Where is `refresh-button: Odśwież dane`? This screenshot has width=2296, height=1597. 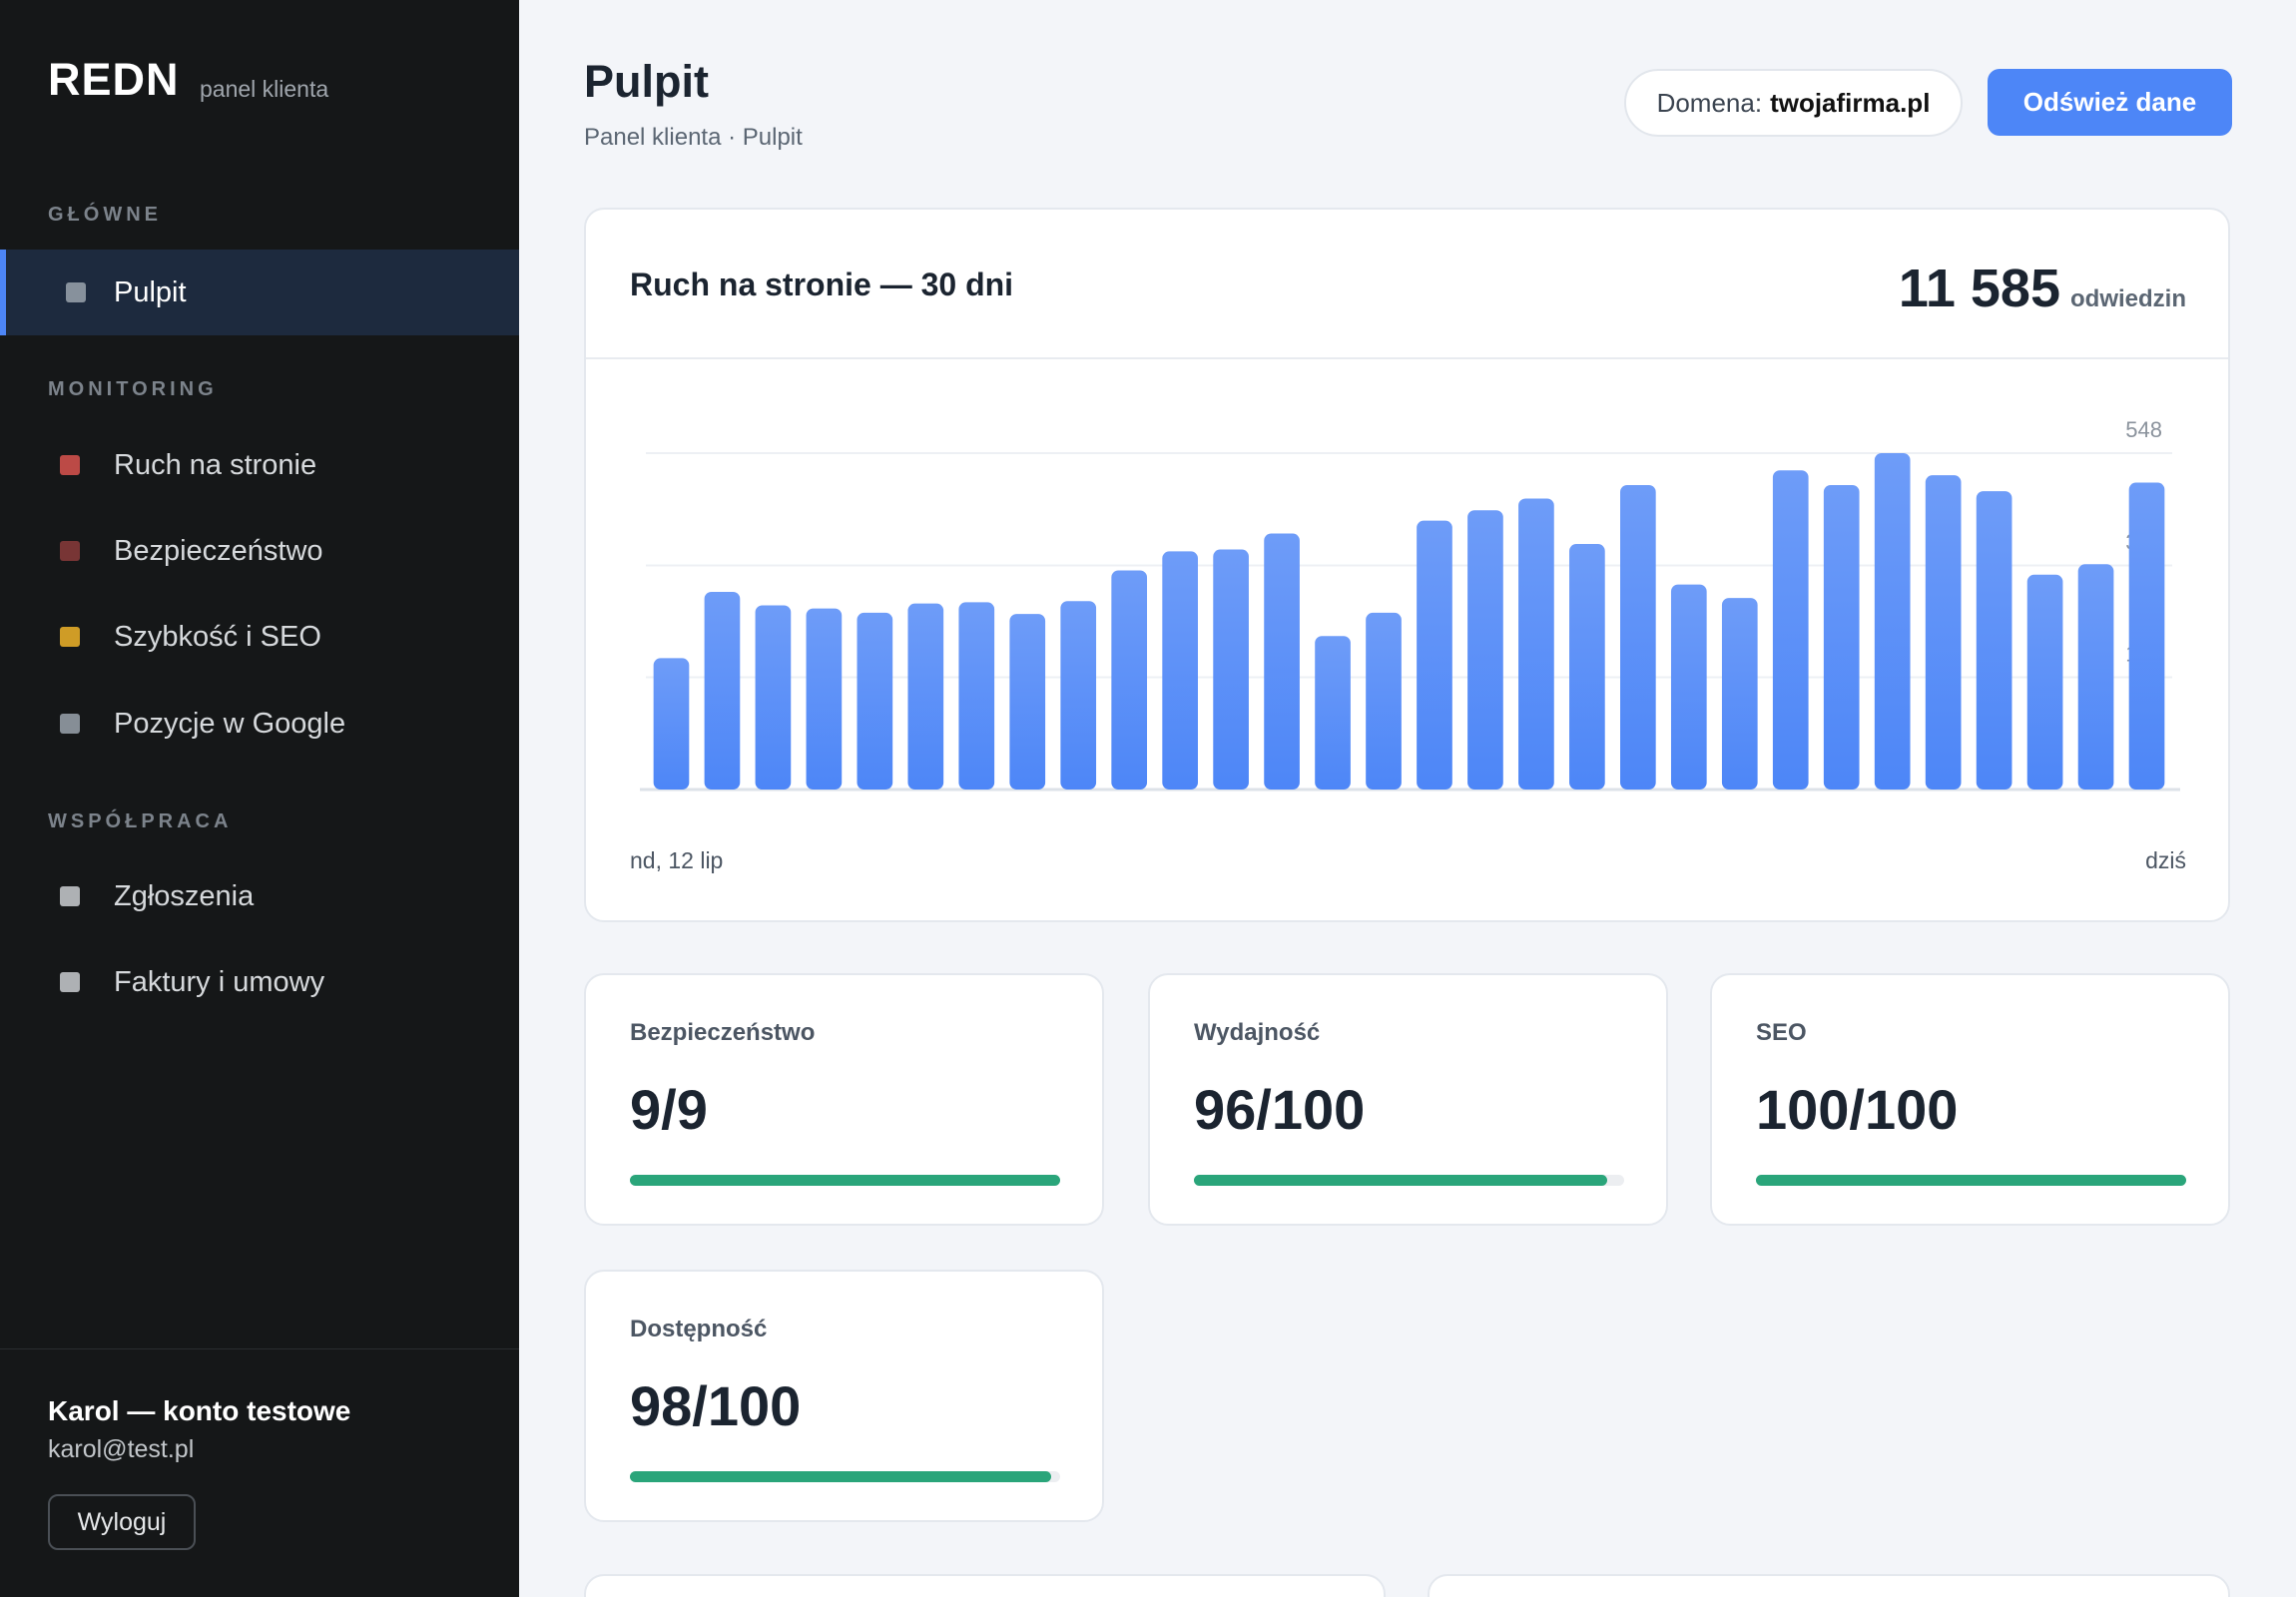 refresh-button: Odśwież dane is located at coordinates (2110, 102).